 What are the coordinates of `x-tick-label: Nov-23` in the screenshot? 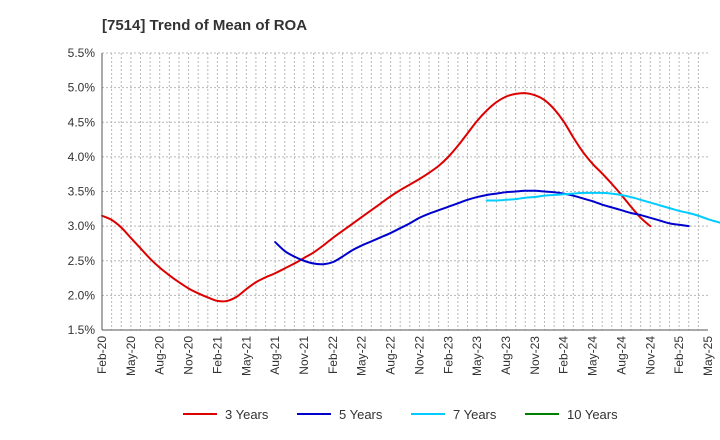 It's located at (535, 355).